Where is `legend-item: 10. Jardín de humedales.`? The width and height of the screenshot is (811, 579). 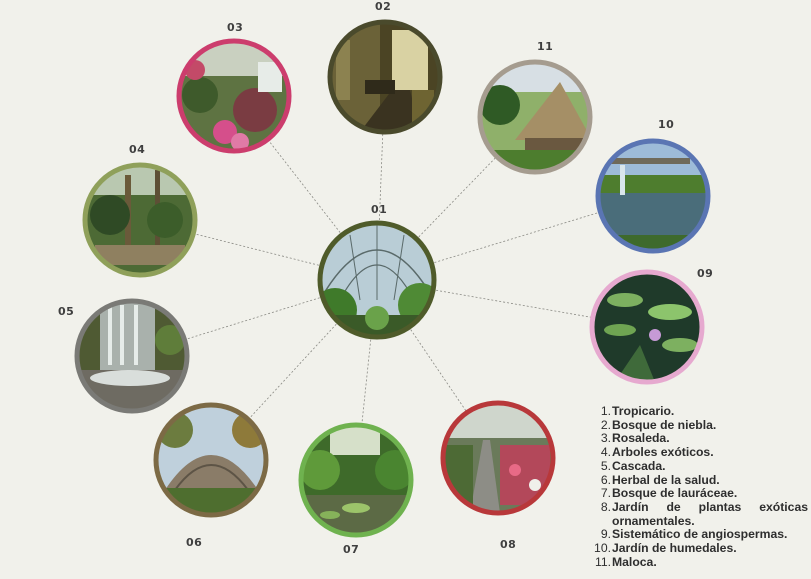 legend-item: 10. Jardín de humedales. is located at coordinates (665, 548).